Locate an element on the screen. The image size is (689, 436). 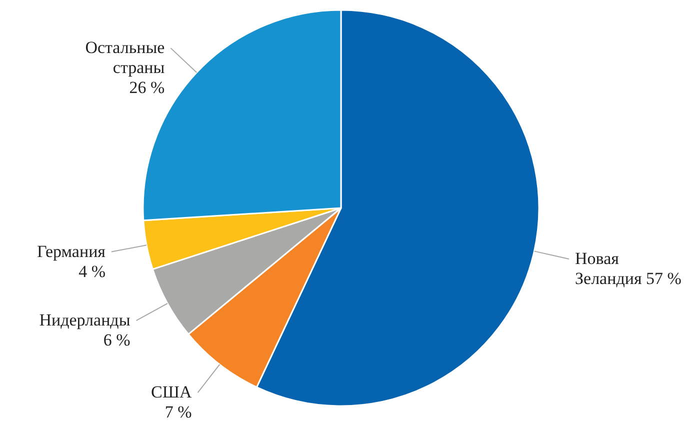
data-label: 7 % is located at coordinates (178, 412).